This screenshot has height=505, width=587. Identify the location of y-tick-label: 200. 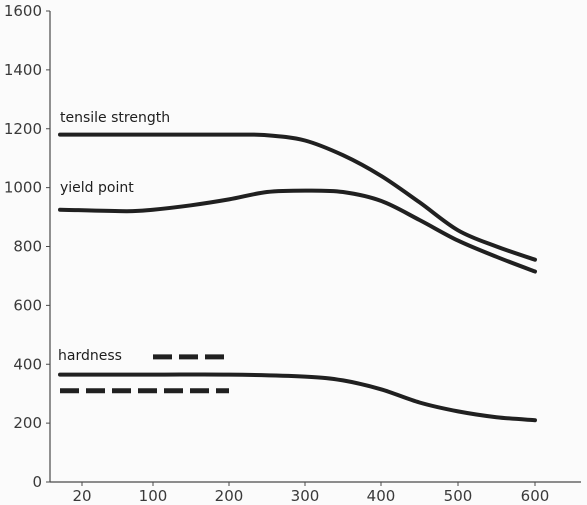
(27, 423).